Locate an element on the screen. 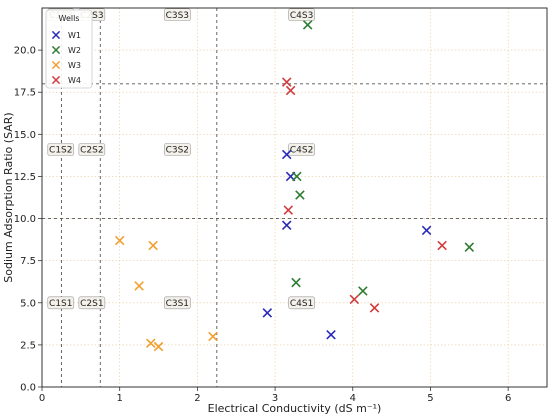  x-tick-label: 1 is located at coordinates (120, 398).